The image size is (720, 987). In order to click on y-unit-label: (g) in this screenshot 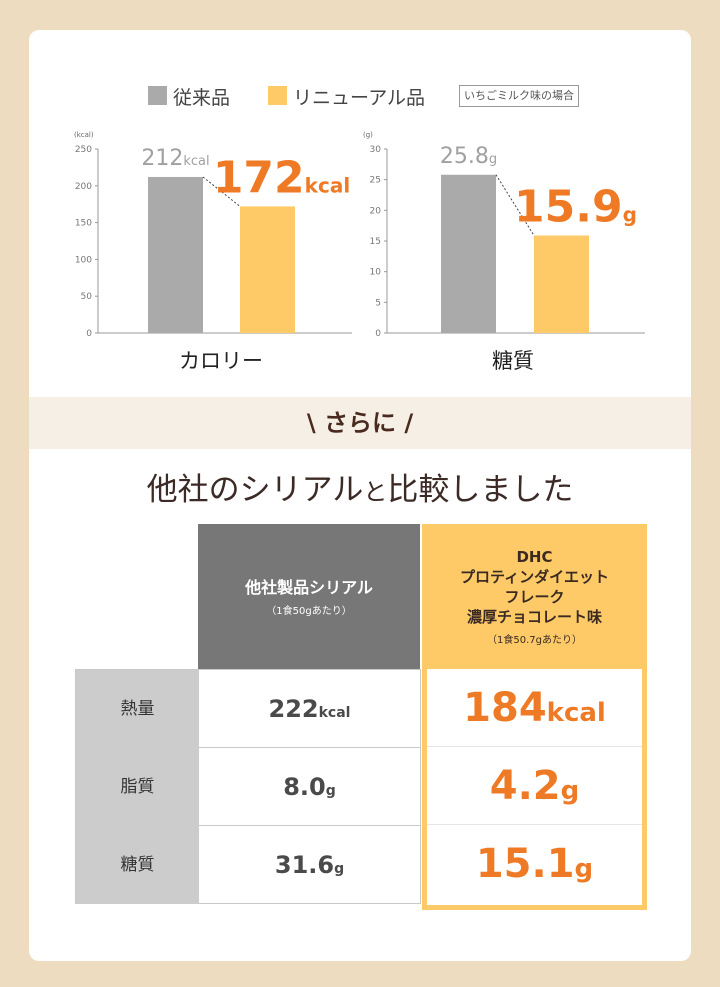, I will do `click(368, 135)`.